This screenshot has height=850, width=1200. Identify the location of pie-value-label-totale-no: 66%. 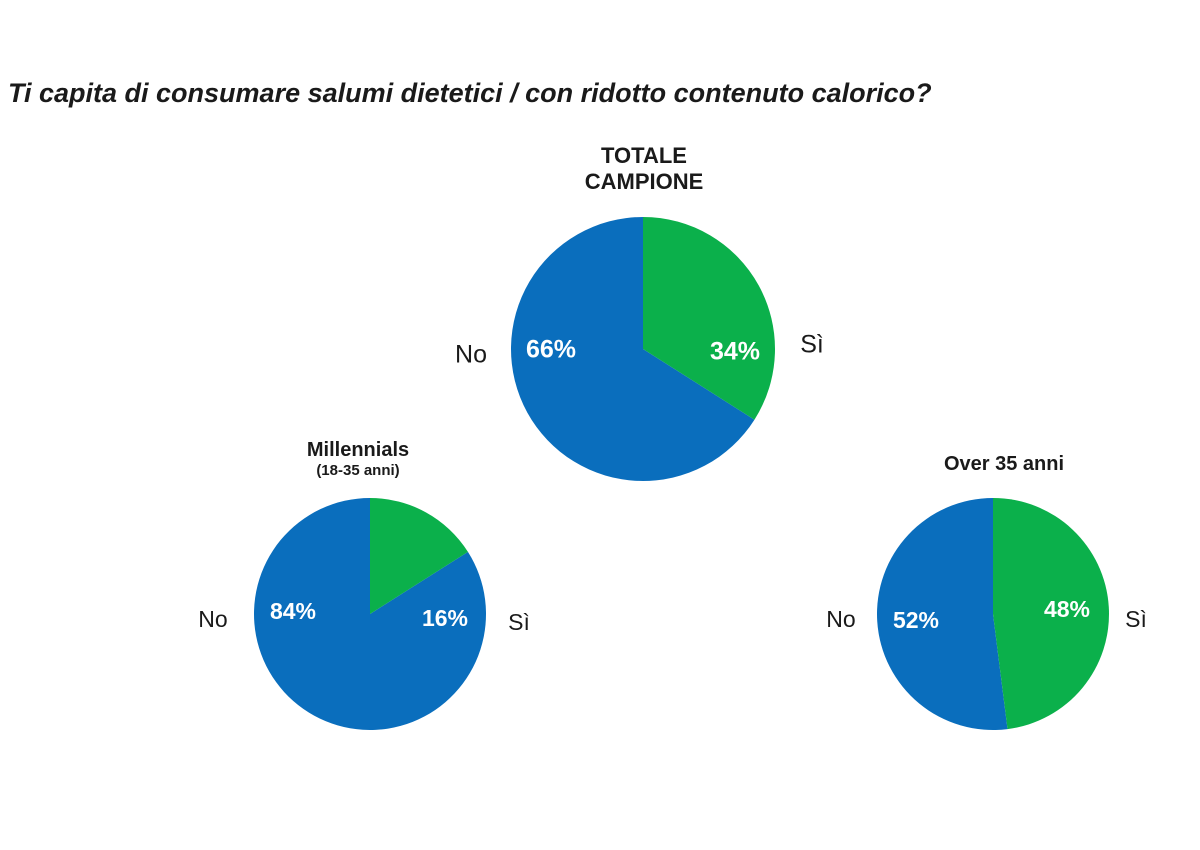
(551, 350).